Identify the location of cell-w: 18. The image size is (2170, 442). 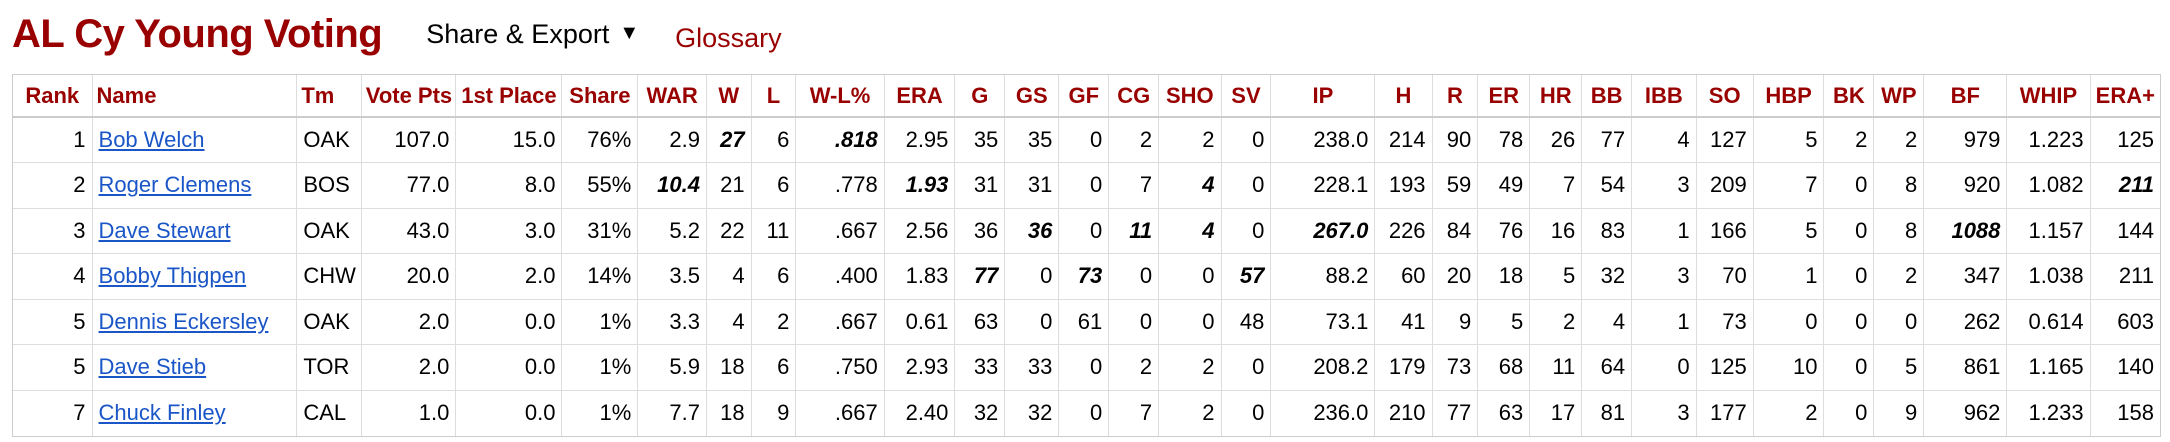
(728, 412).